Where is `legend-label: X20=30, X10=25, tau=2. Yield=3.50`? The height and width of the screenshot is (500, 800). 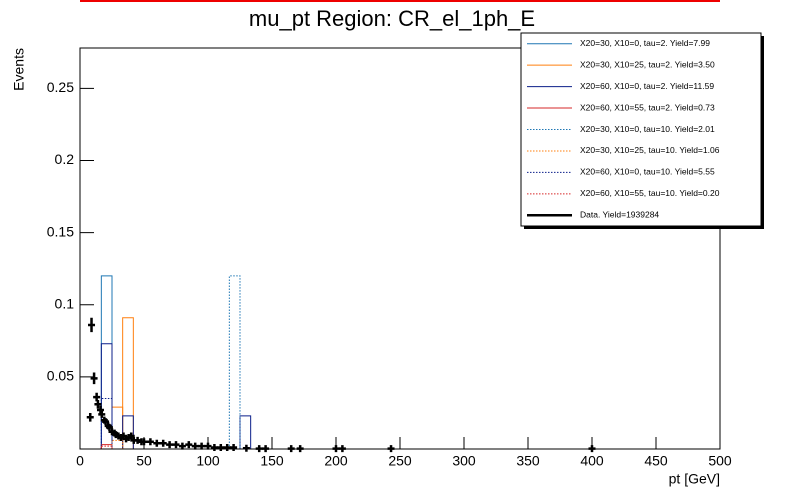 legend-label: X20=30, X10=25, tau=2. Yield=3.50 is located at coordinates (647, 64).